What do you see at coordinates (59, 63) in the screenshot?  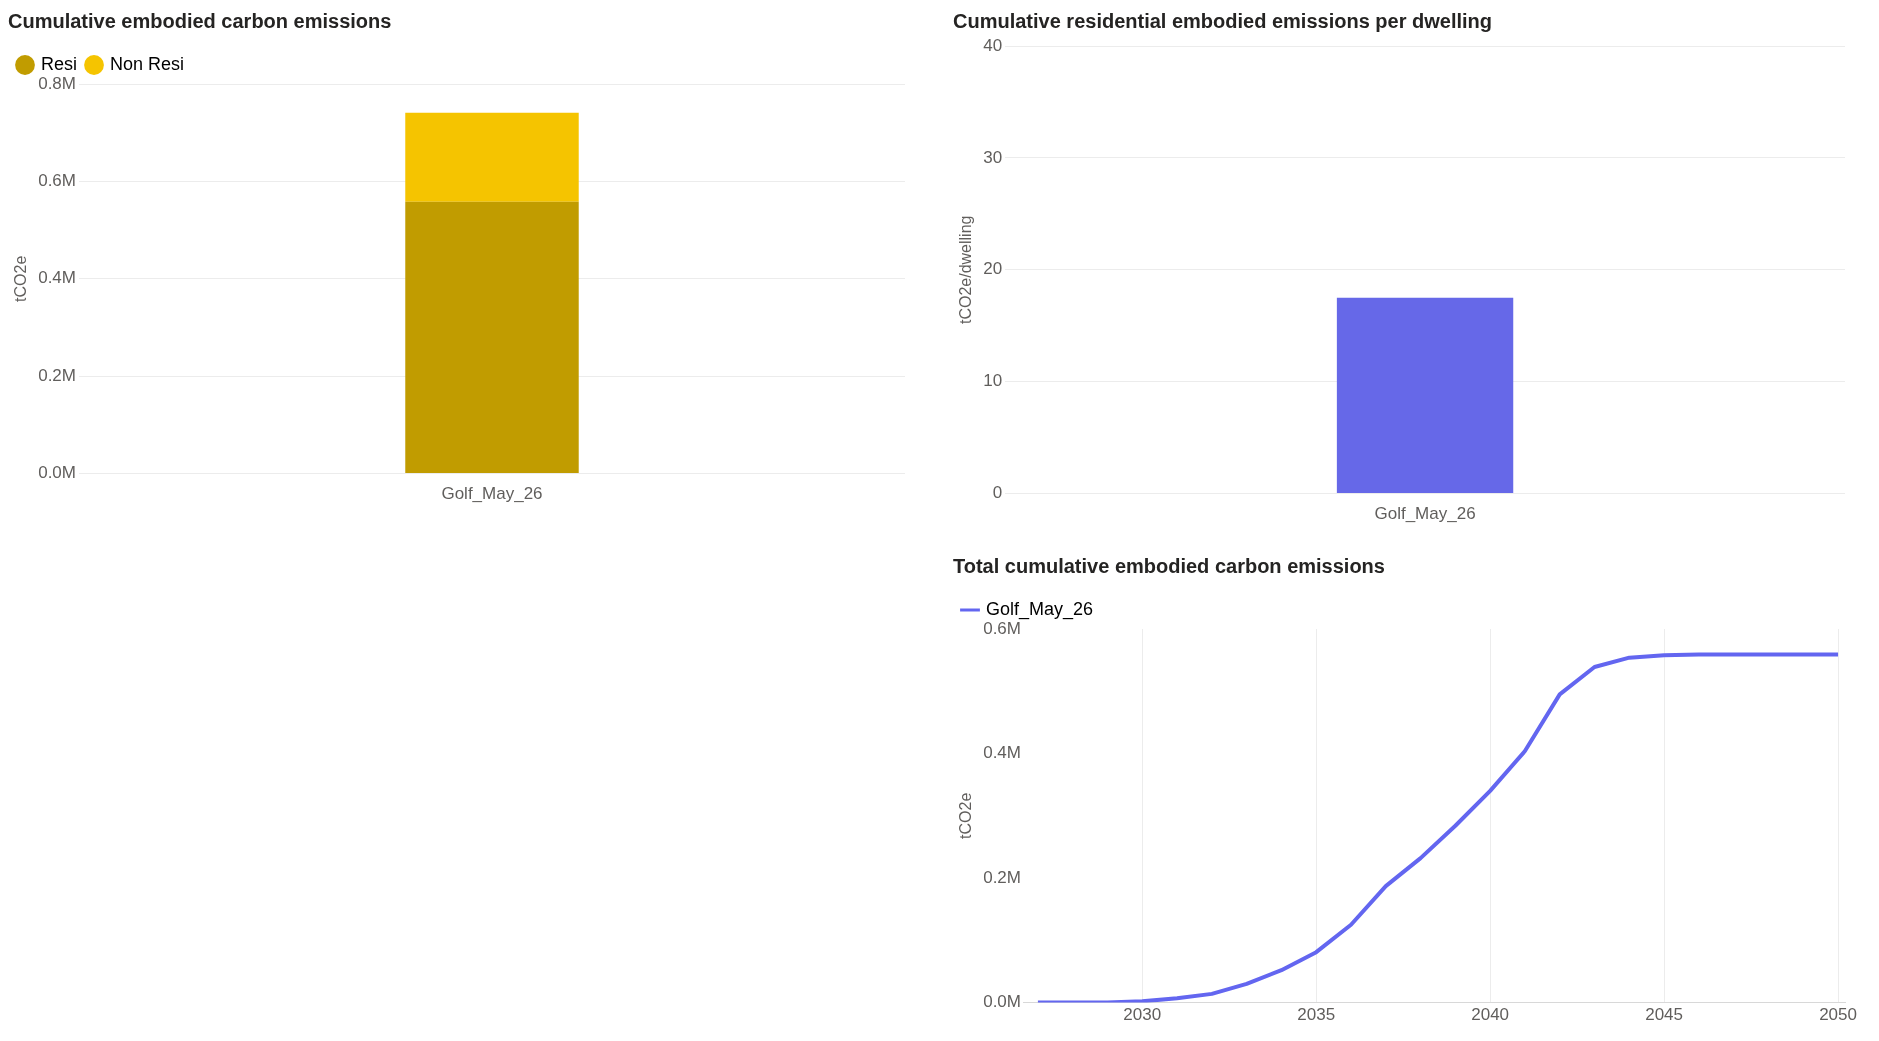 I see `legend-label: Resi` at bounding box center [59, 63].